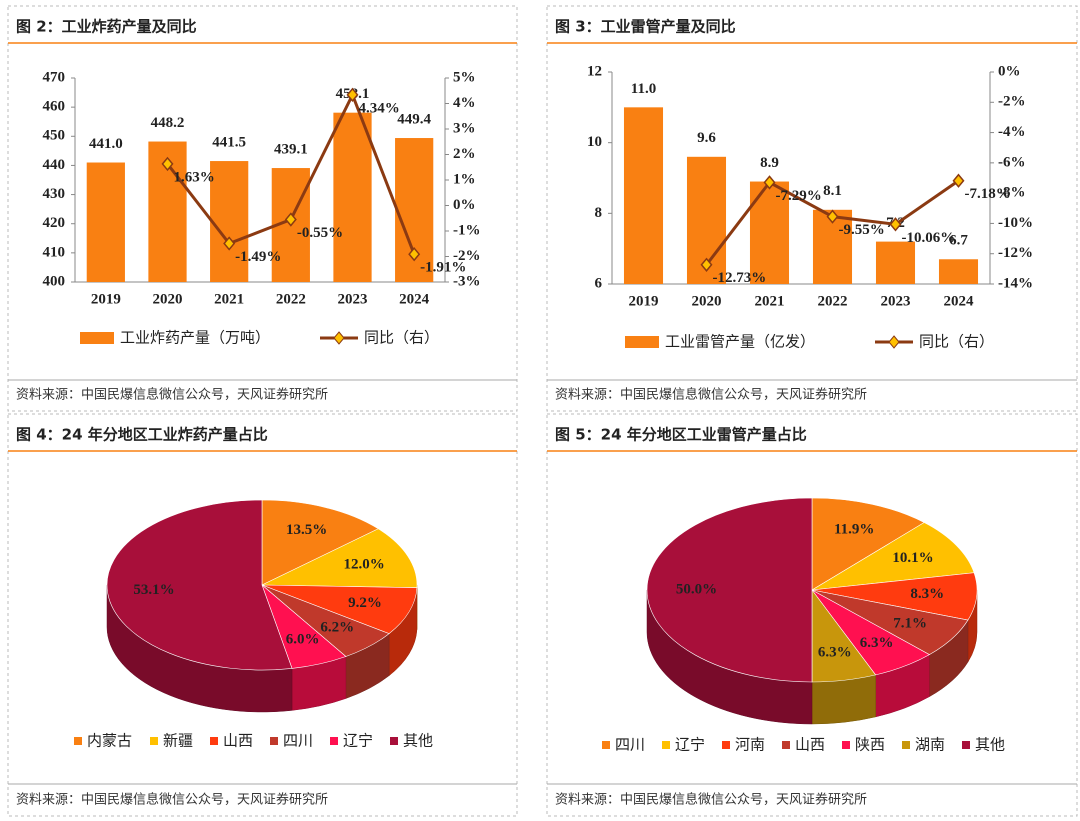  What do you see at coordinates (195, 338) in the screenshot?
I see `legend-label: 工业炸药产量（万吨）` at bounding box center [195, 338].